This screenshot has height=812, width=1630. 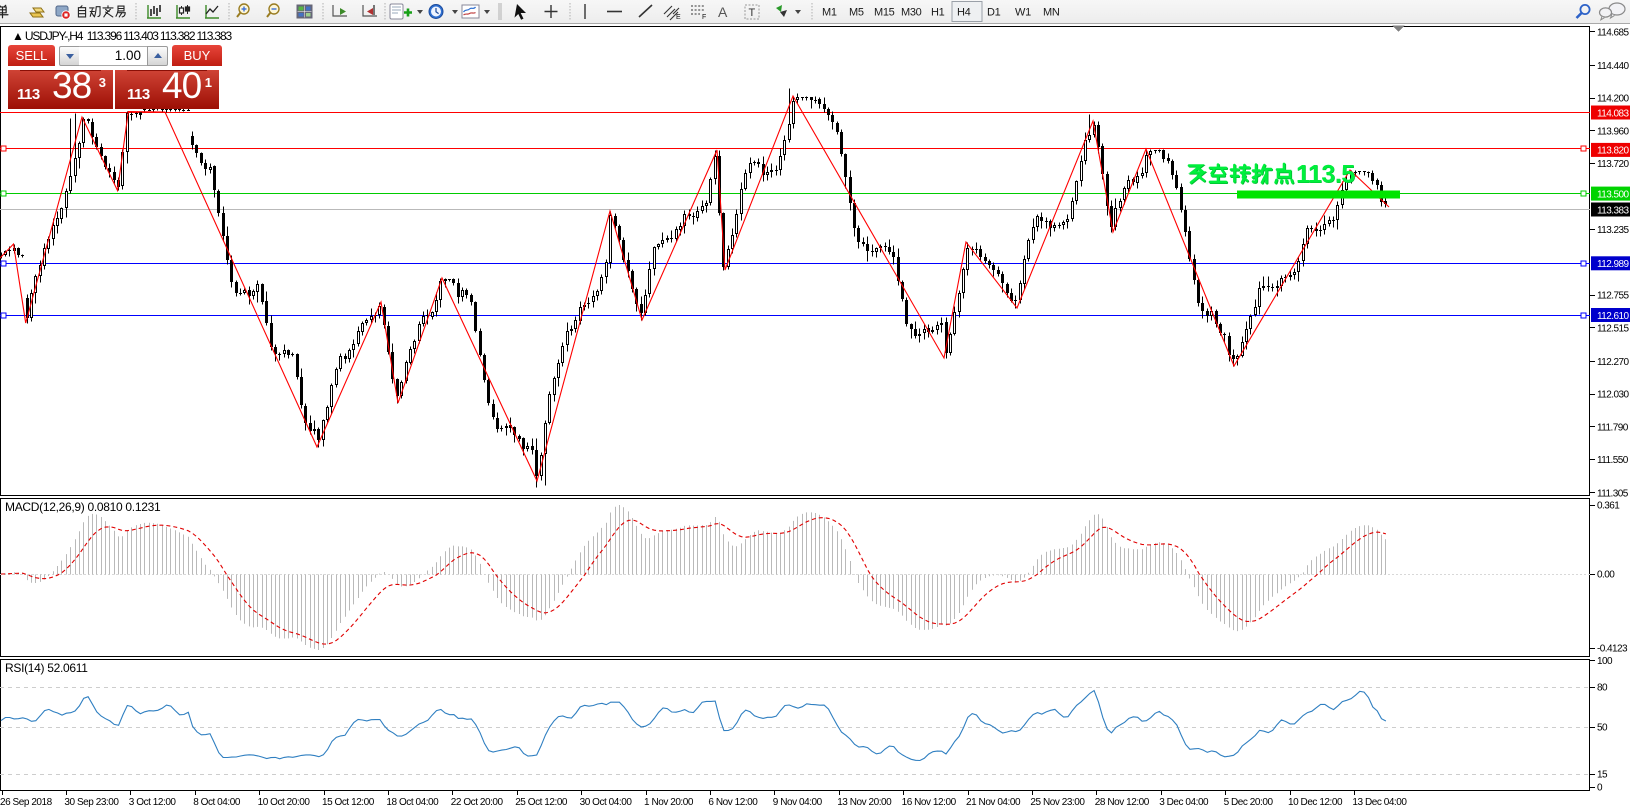 I want to click on svg-text: 100, so click(x=1605, y=661).